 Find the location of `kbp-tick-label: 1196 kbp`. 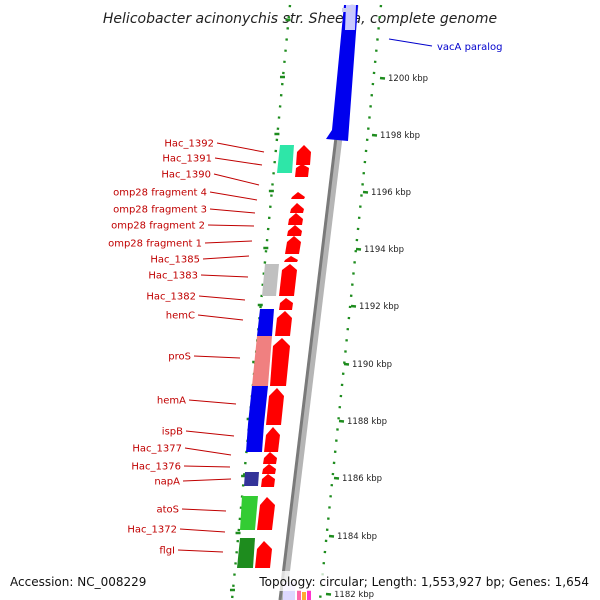

kbp-tick-label: 1196 kbp is located at coordinates (391, 193).